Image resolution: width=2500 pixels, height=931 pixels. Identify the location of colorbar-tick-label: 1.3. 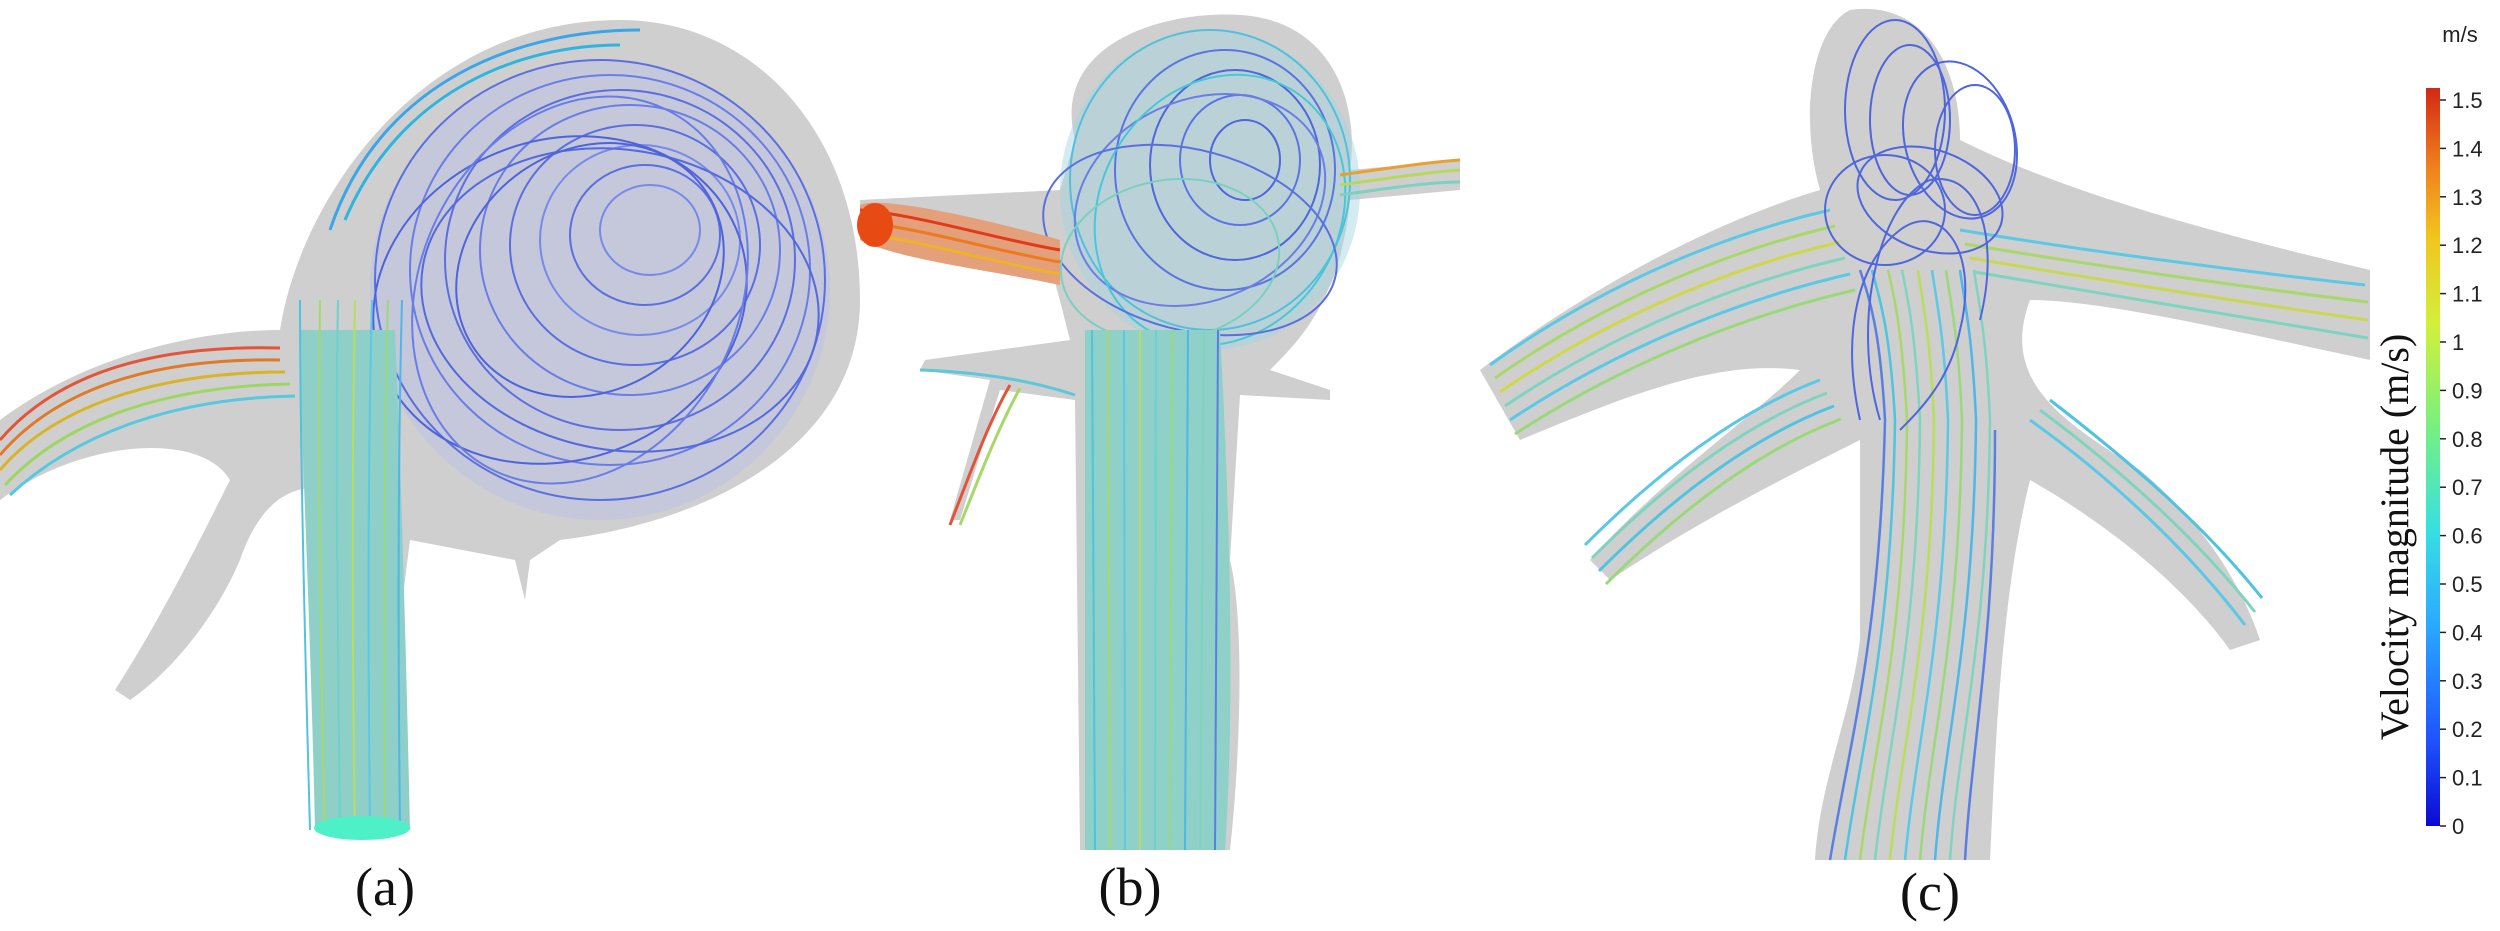
(2467, 197).